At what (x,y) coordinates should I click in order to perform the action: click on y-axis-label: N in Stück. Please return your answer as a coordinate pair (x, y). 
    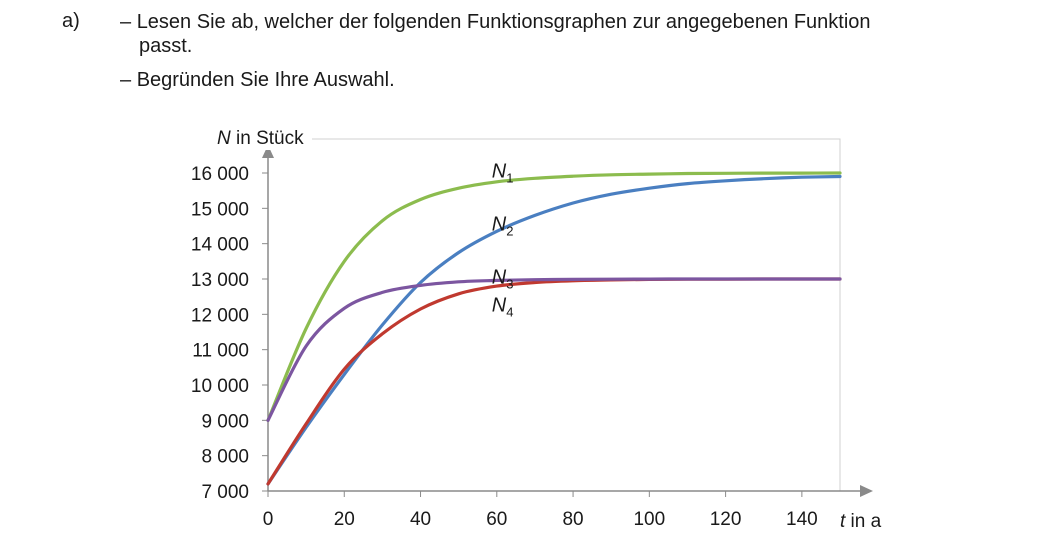
    Looking at the image, I should click on (260, 138).